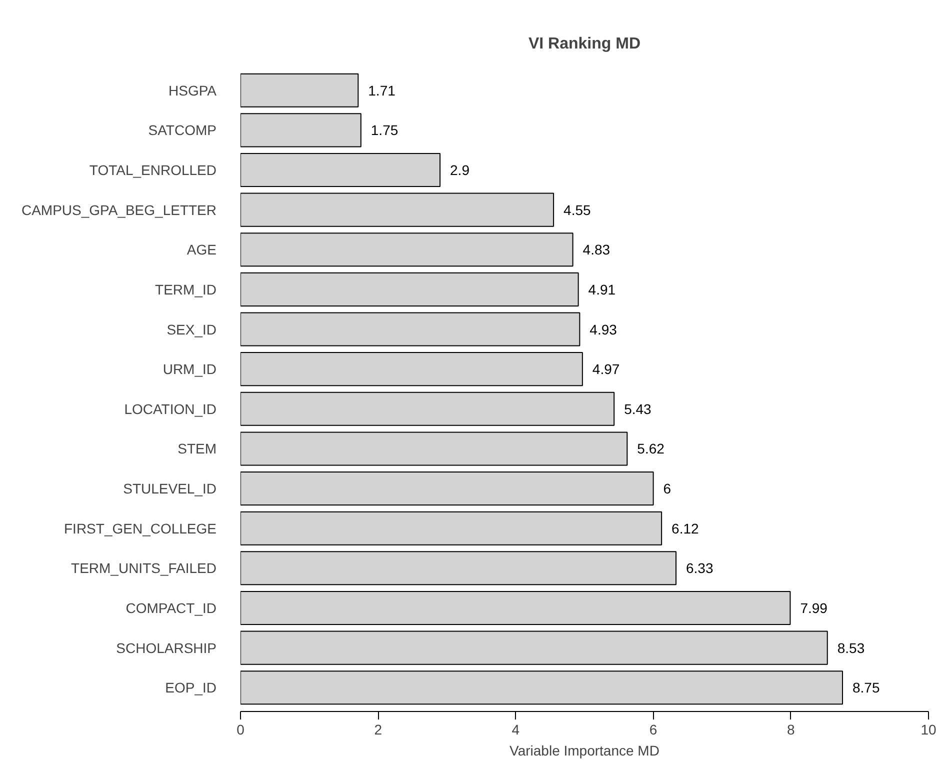 Image resolution: width=938 pixels, height=761 pixels. Describe the element at coordinates (144, 568) in the screenshot. I see `y-tick-label: TERM_UNITS_FAILED` at that location.